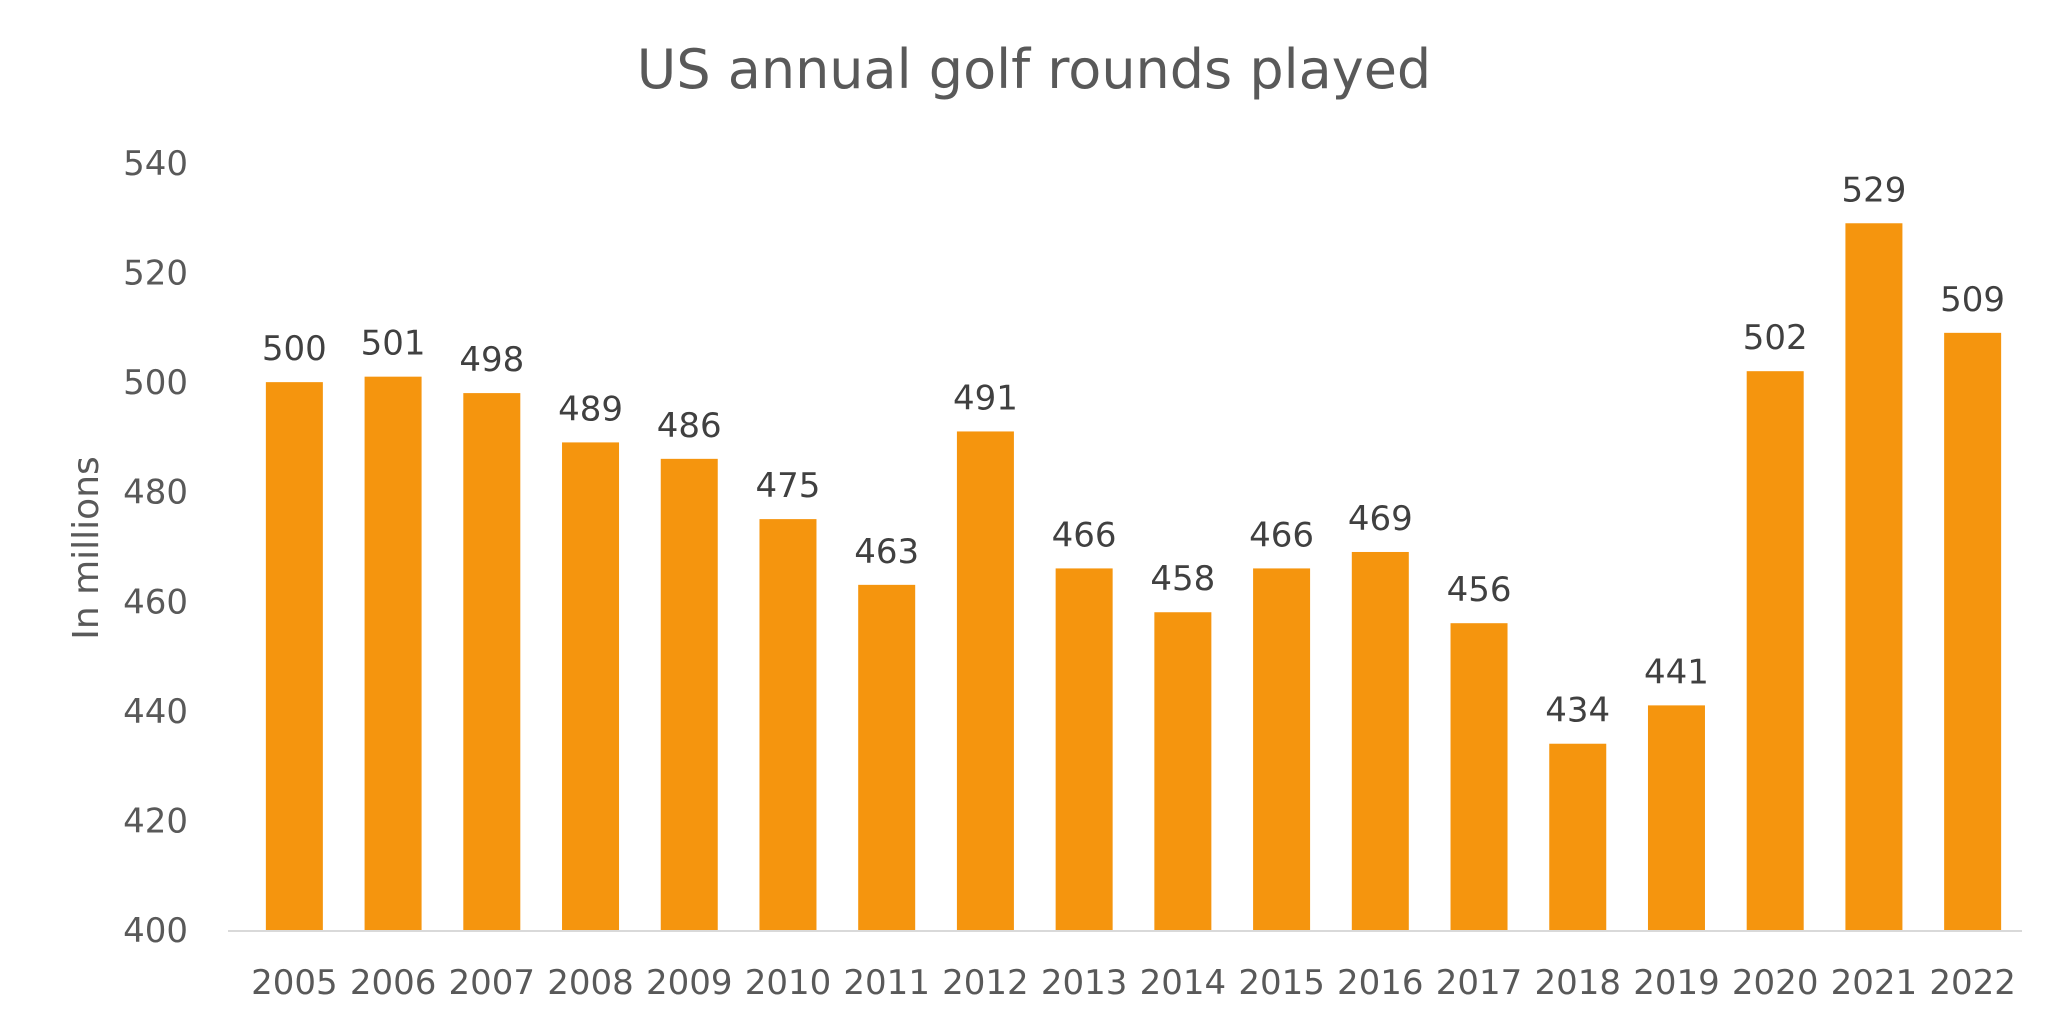  Describe the element at coordinates (1182, 579) in the screenshot. I see `data-label: 458` at that location.